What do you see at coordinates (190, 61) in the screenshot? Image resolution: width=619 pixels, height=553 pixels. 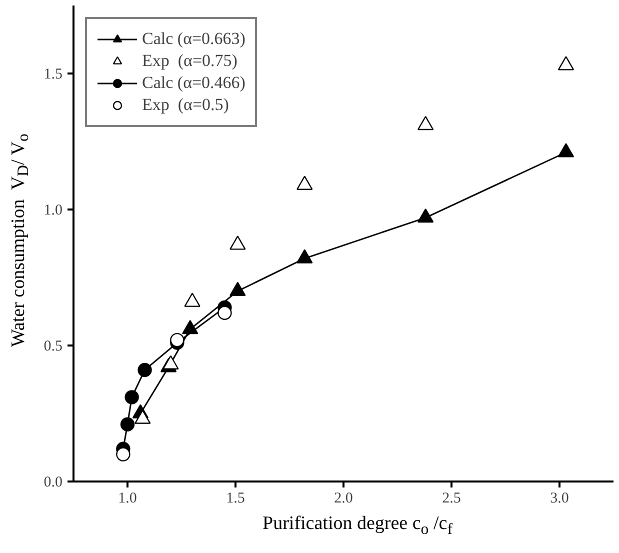 I see `legend-label: Exp (α=0.75)` at bounding box center [190, 61].